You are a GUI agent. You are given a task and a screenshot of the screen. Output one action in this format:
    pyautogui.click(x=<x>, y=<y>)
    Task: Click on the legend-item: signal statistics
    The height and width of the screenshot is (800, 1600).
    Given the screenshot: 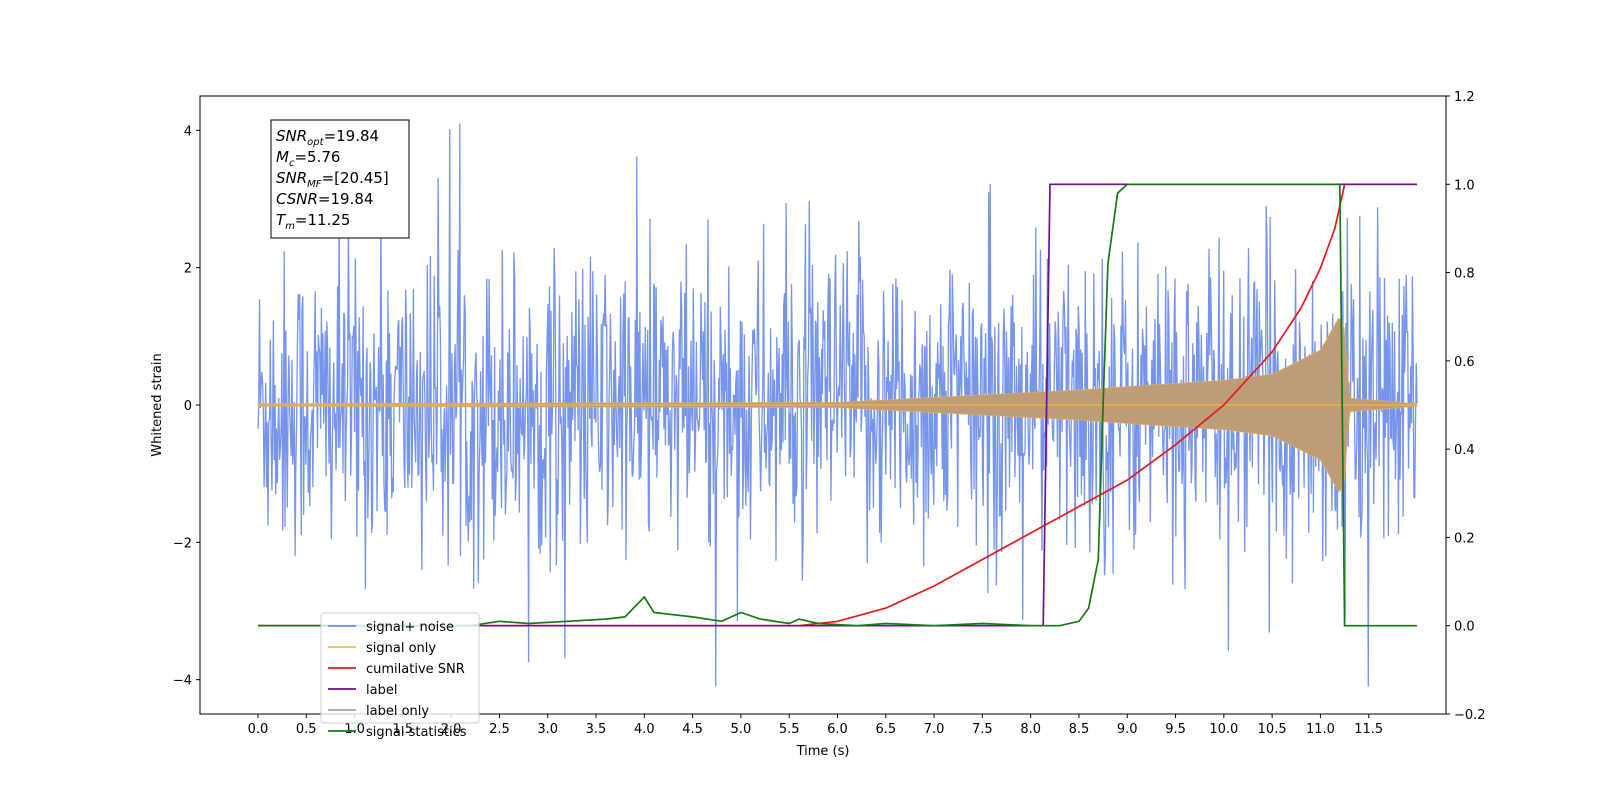 What is the action you would take?
    pyautogui.click(x=397, y=732)
    